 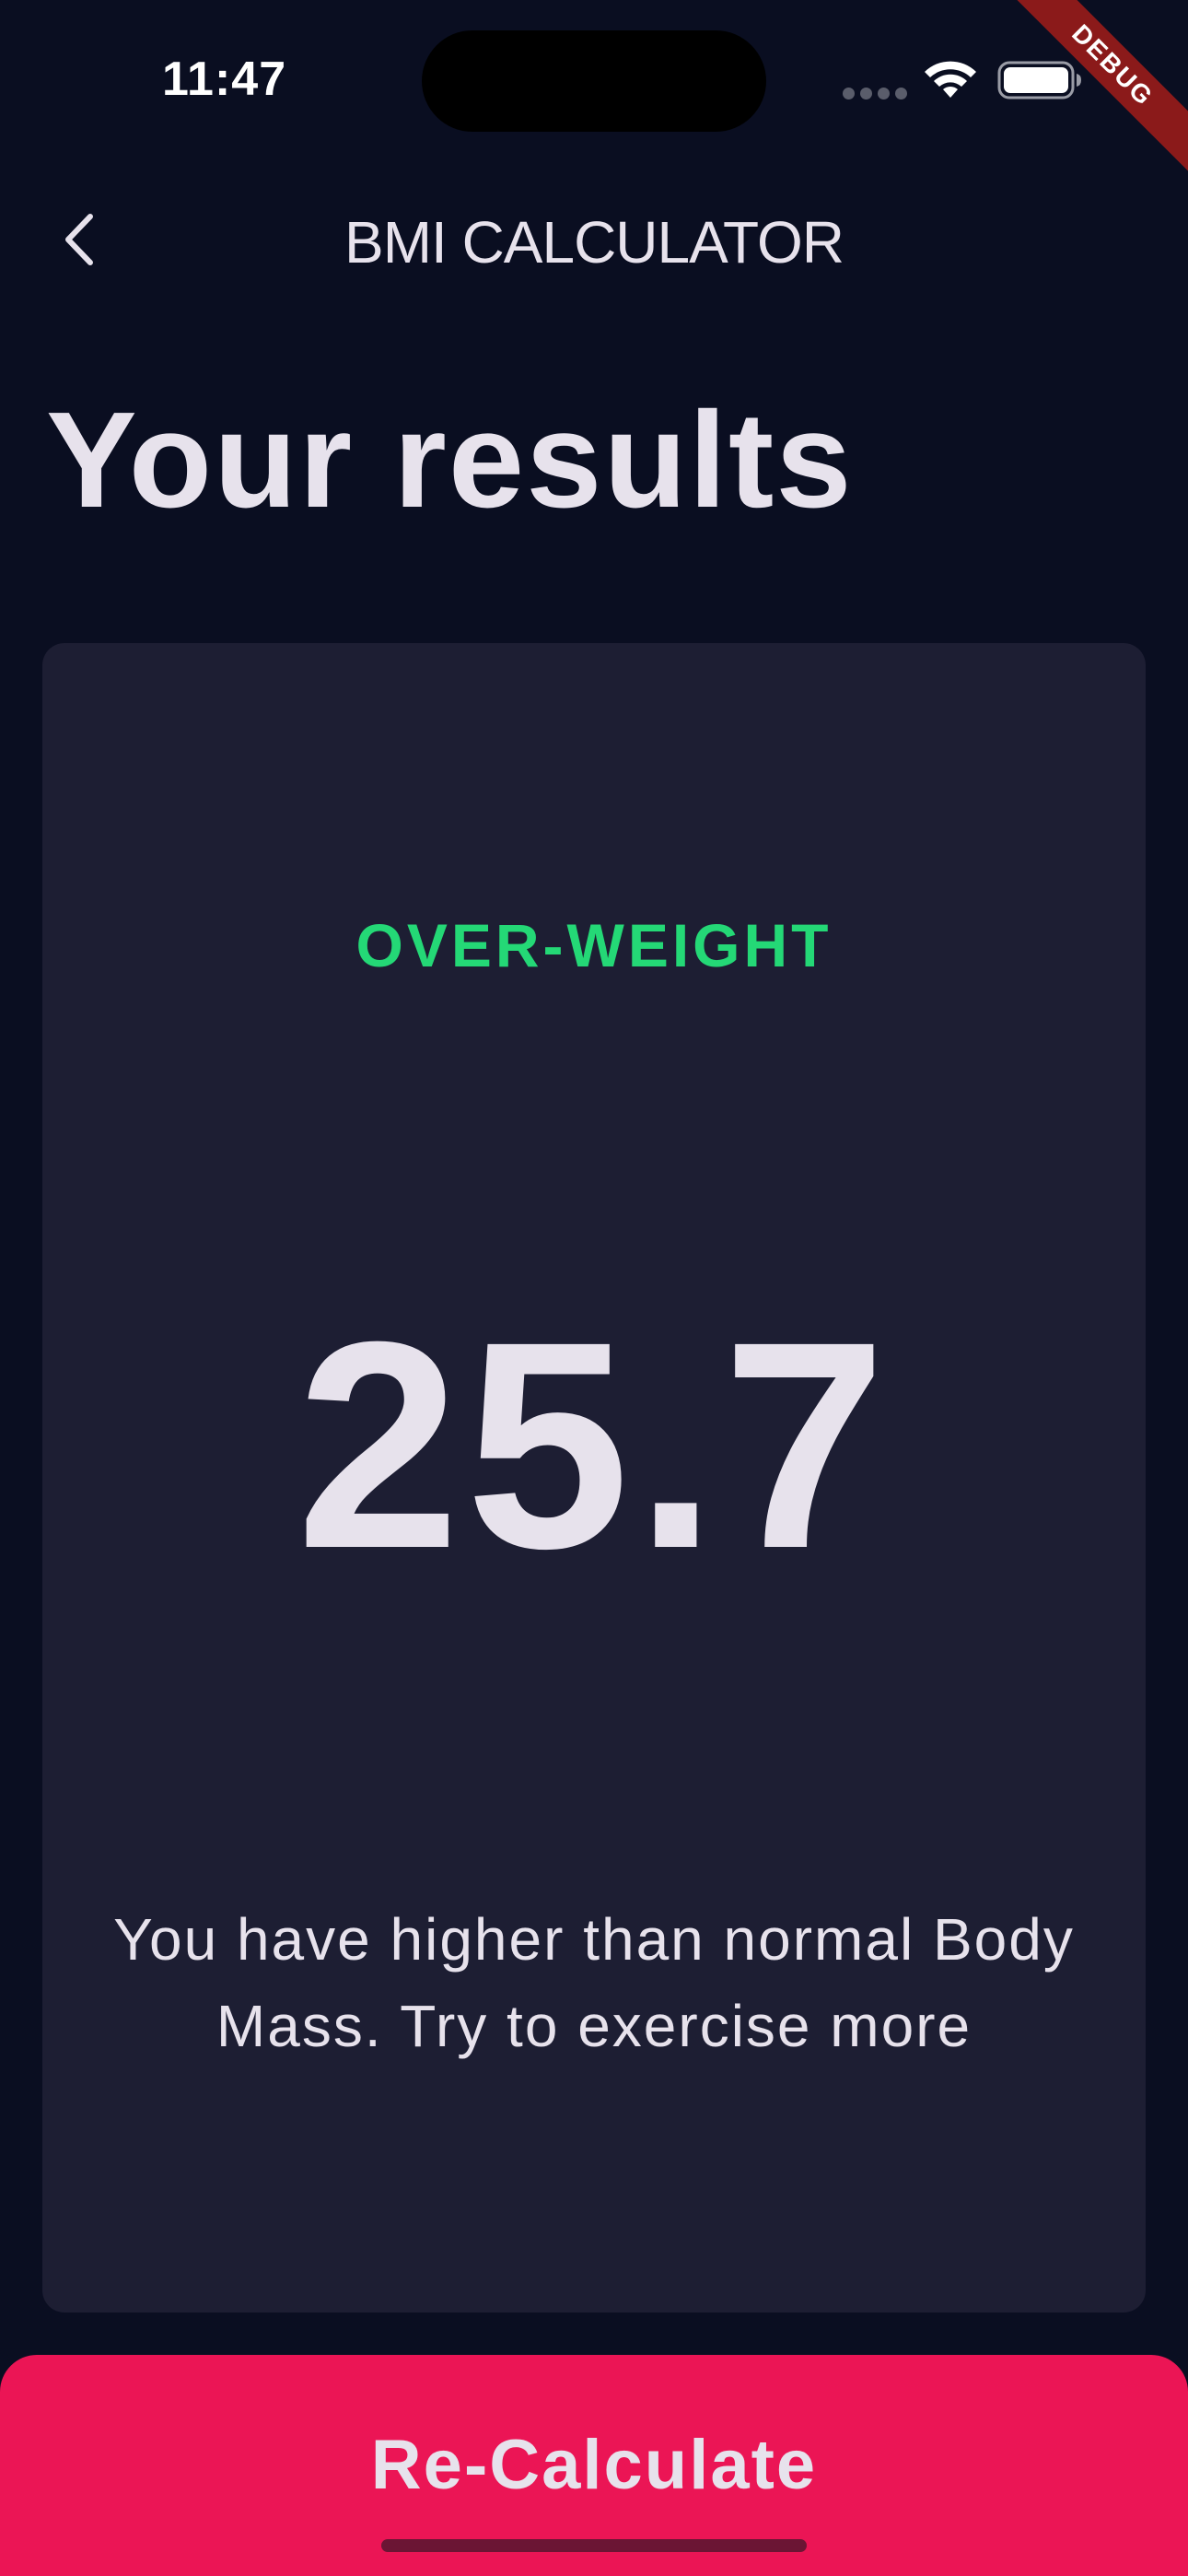 What do you see at coordinates (594, 1445) in the screenshot?
I see `bmi-value: 25.7` at bounding box center [594, 1445].